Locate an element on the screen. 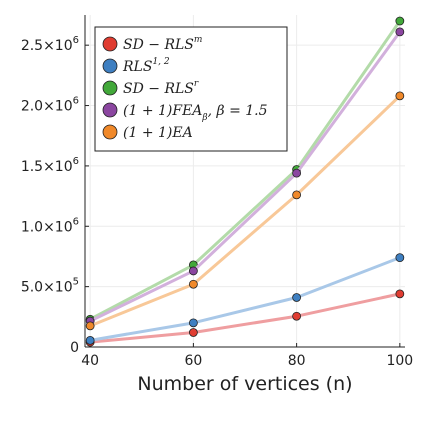  legend-label: SD − RLSr is located at coordinates (161, 88).